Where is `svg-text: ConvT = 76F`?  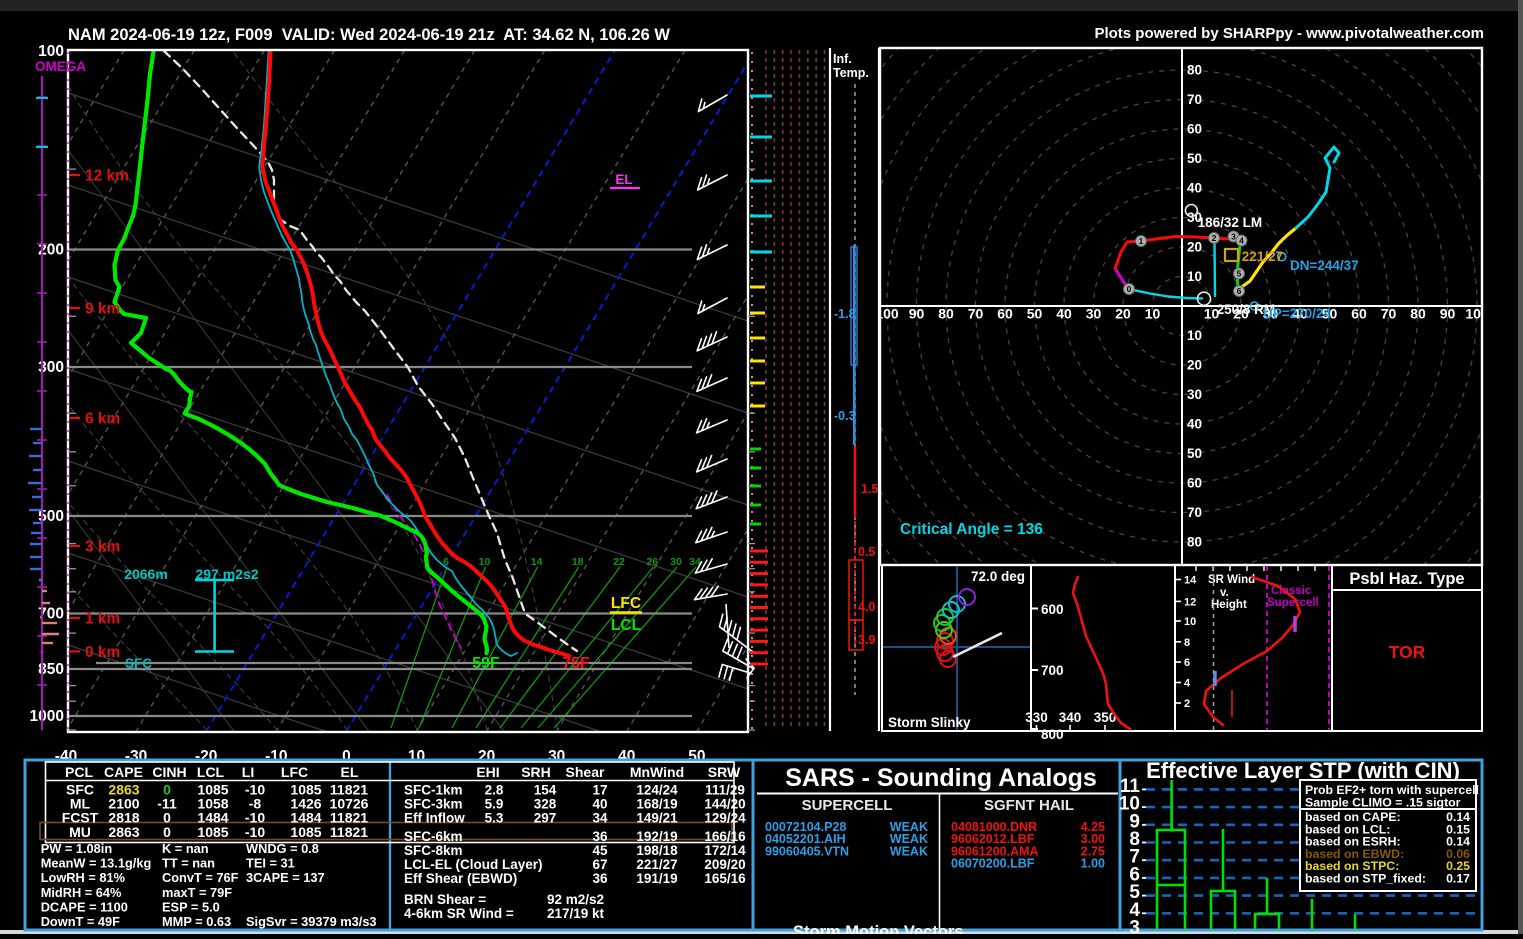 svg-text: ConvT = 76F is located at coordinates (200, 877).